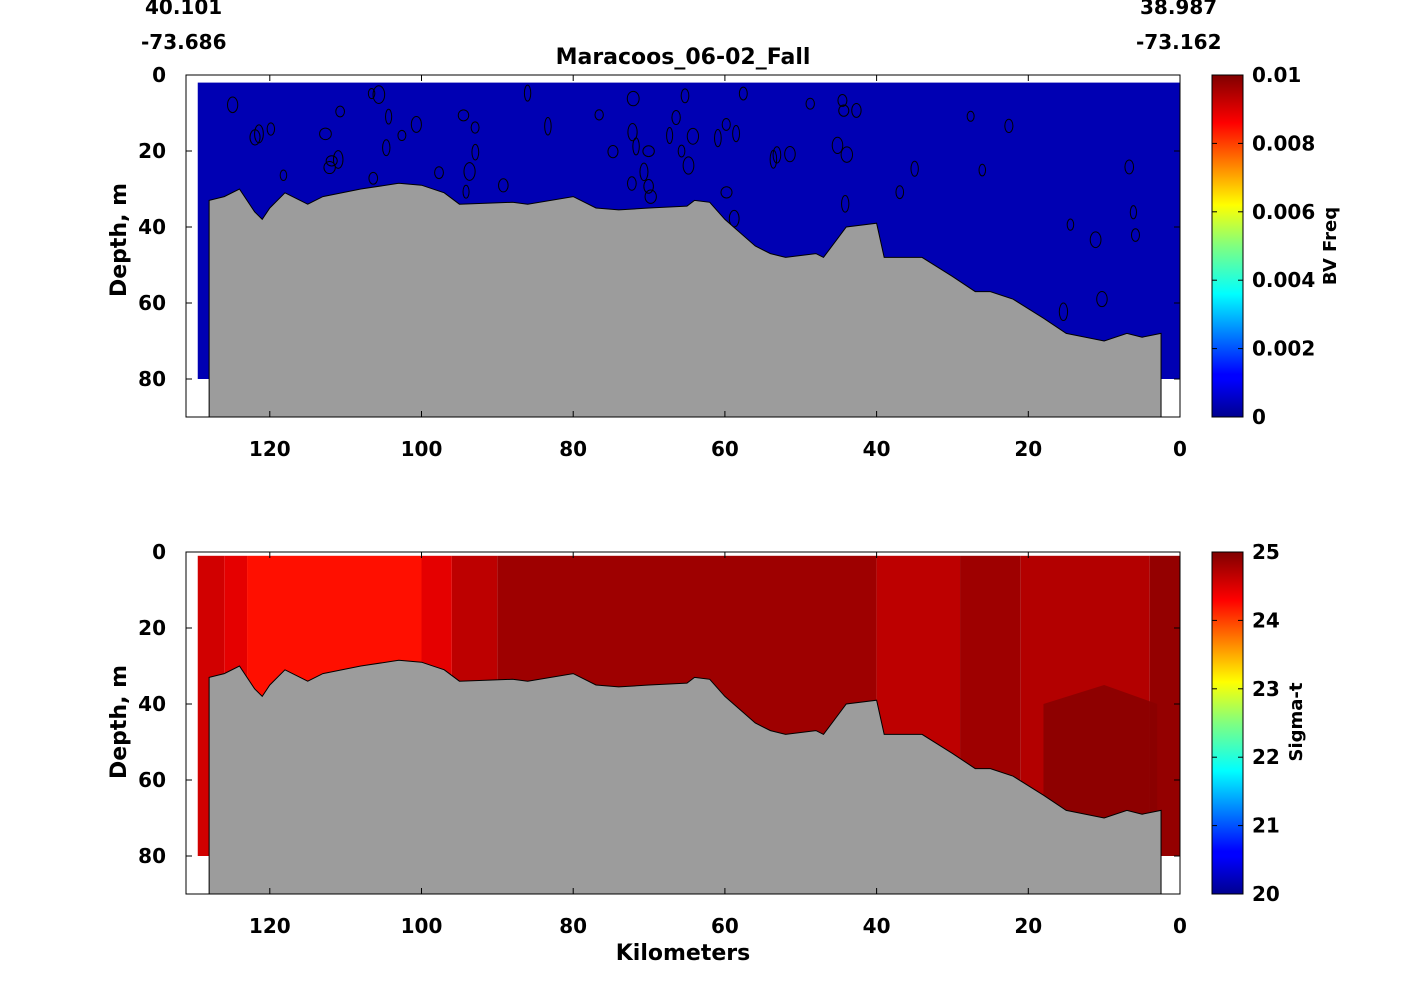 The height and width of the screenshot is (1005, 1422). I want to click on colorbar-tick-label: 21, so click(1266, 826).